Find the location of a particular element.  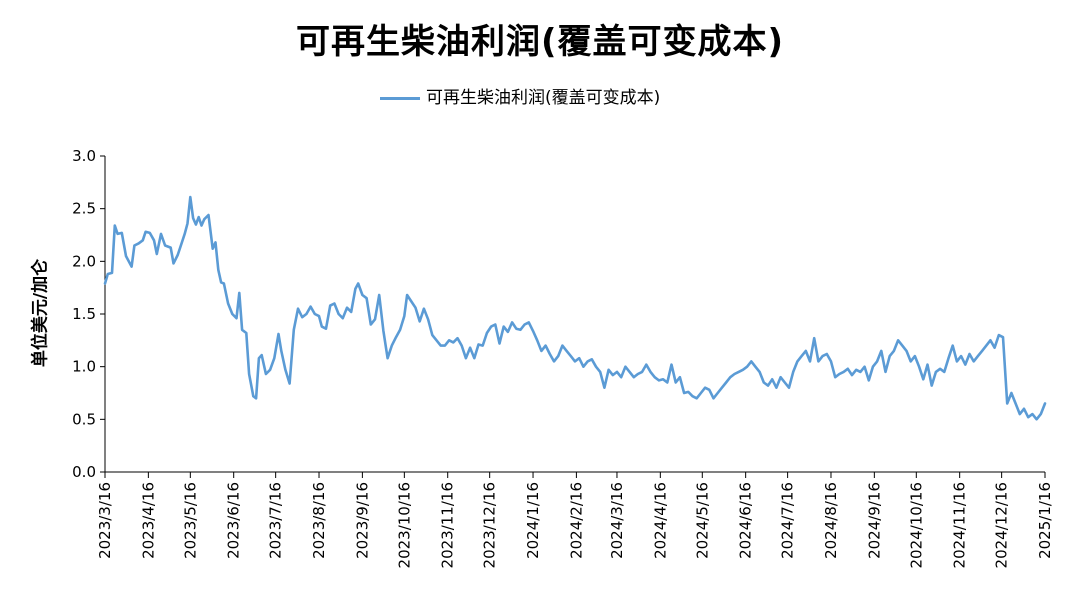

x-tick-label: 2024/11/16 is located at coordinates (960, 525).